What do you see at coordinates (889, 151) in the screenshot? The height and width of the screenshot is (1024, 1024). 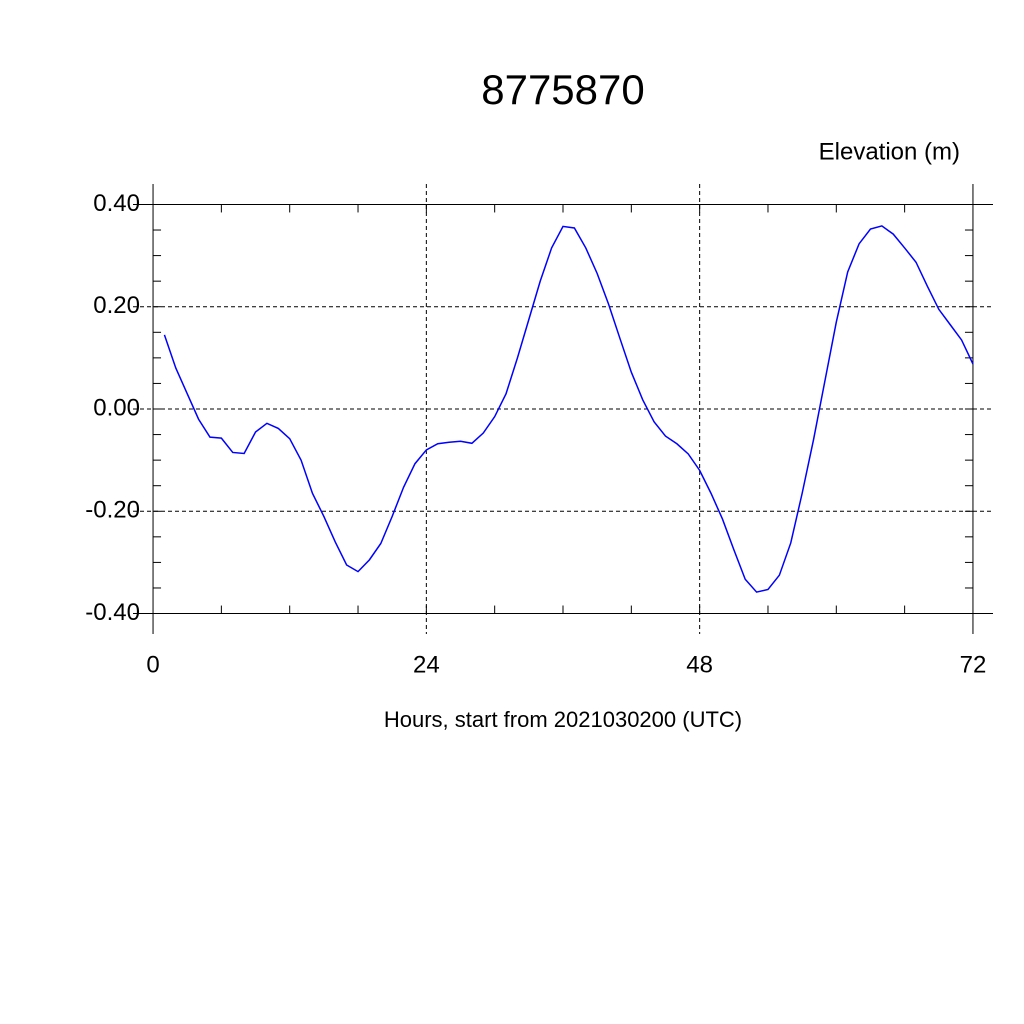 I see `y-axis-label: Elevation (m)` at bounding box center [889, 151].